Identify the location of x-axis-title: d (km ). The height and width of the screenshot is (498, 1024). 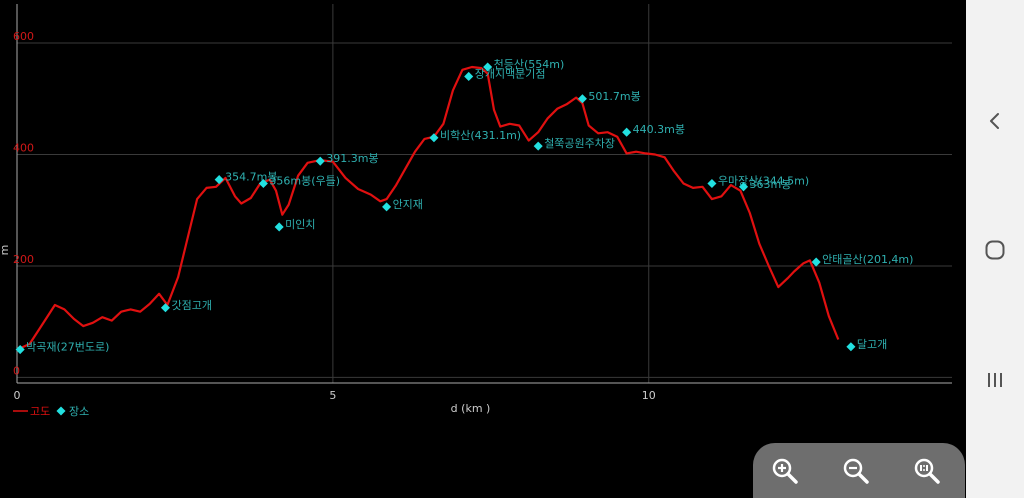
(471, 408).